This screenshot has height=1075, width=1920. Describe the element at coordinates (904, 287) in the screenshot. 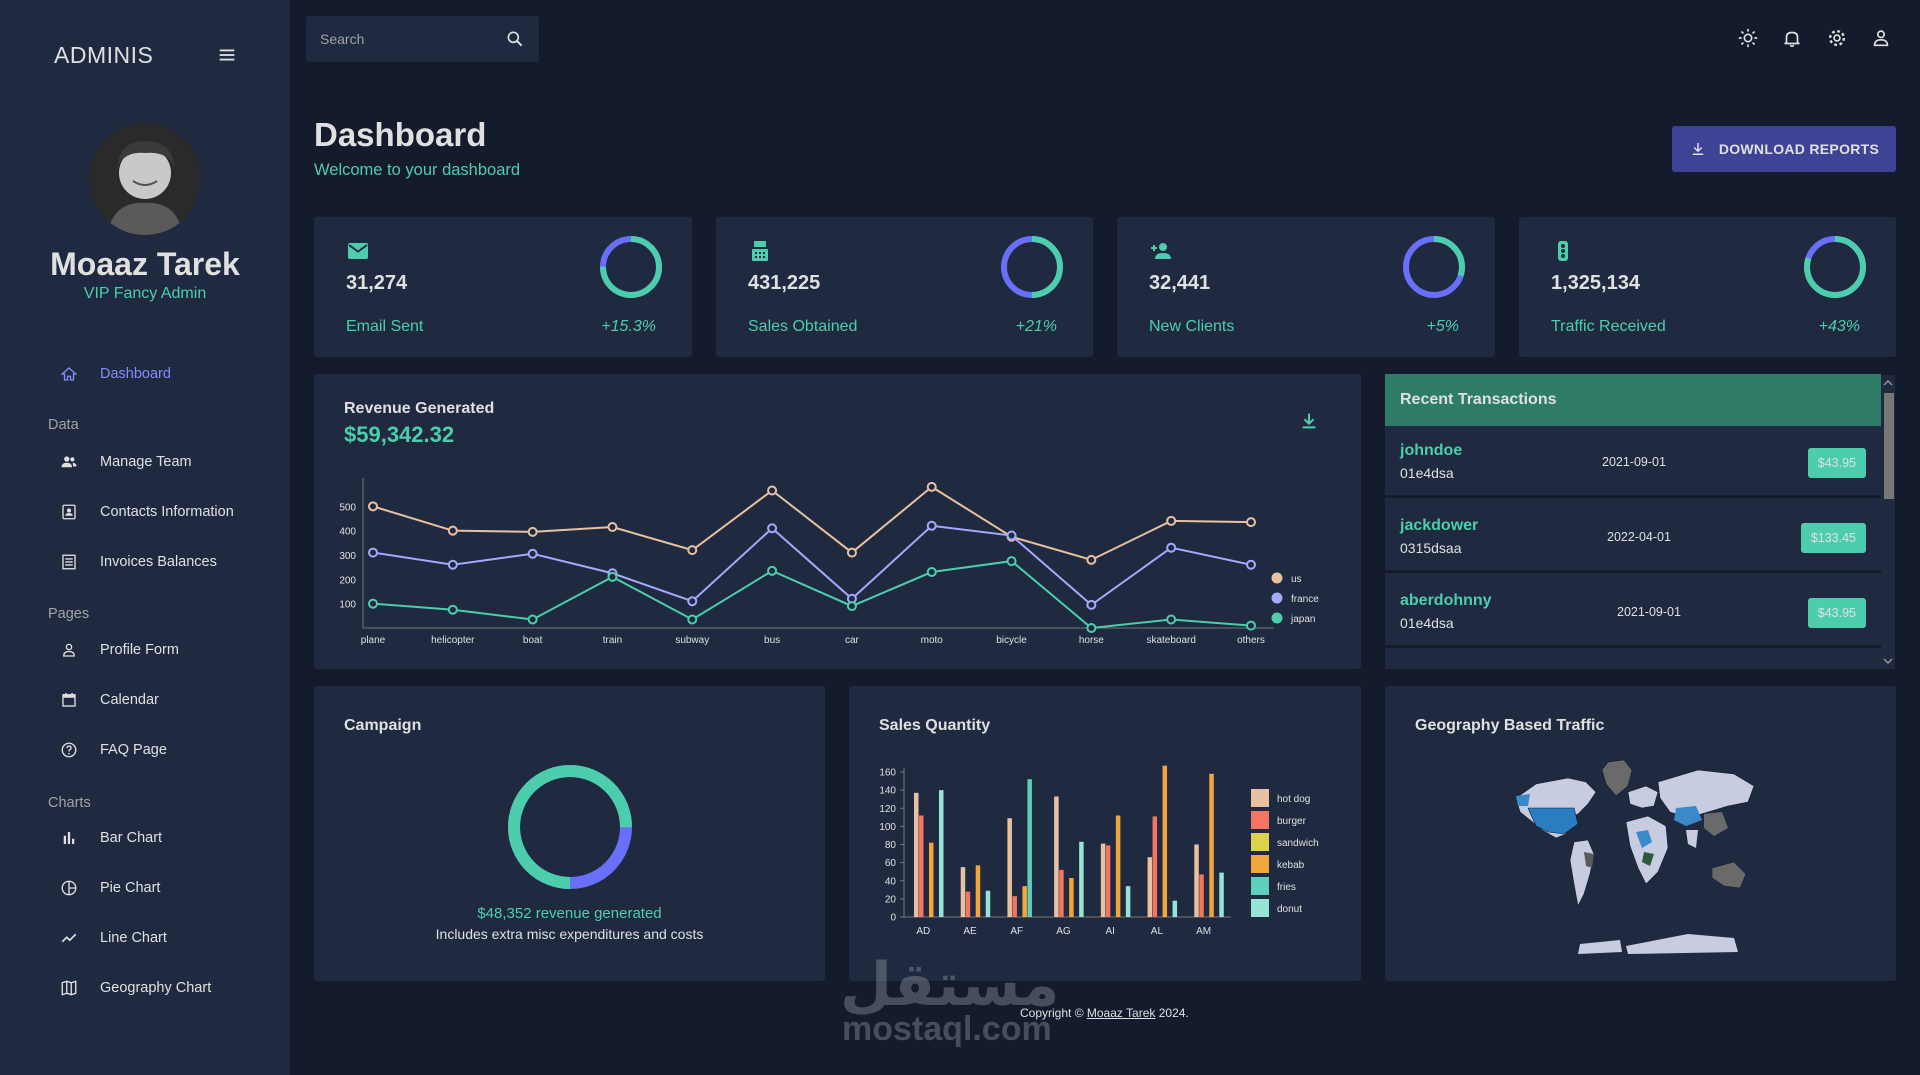

I see `stat-card-sales: 431,225 Sales Obtained +21%` at that location.